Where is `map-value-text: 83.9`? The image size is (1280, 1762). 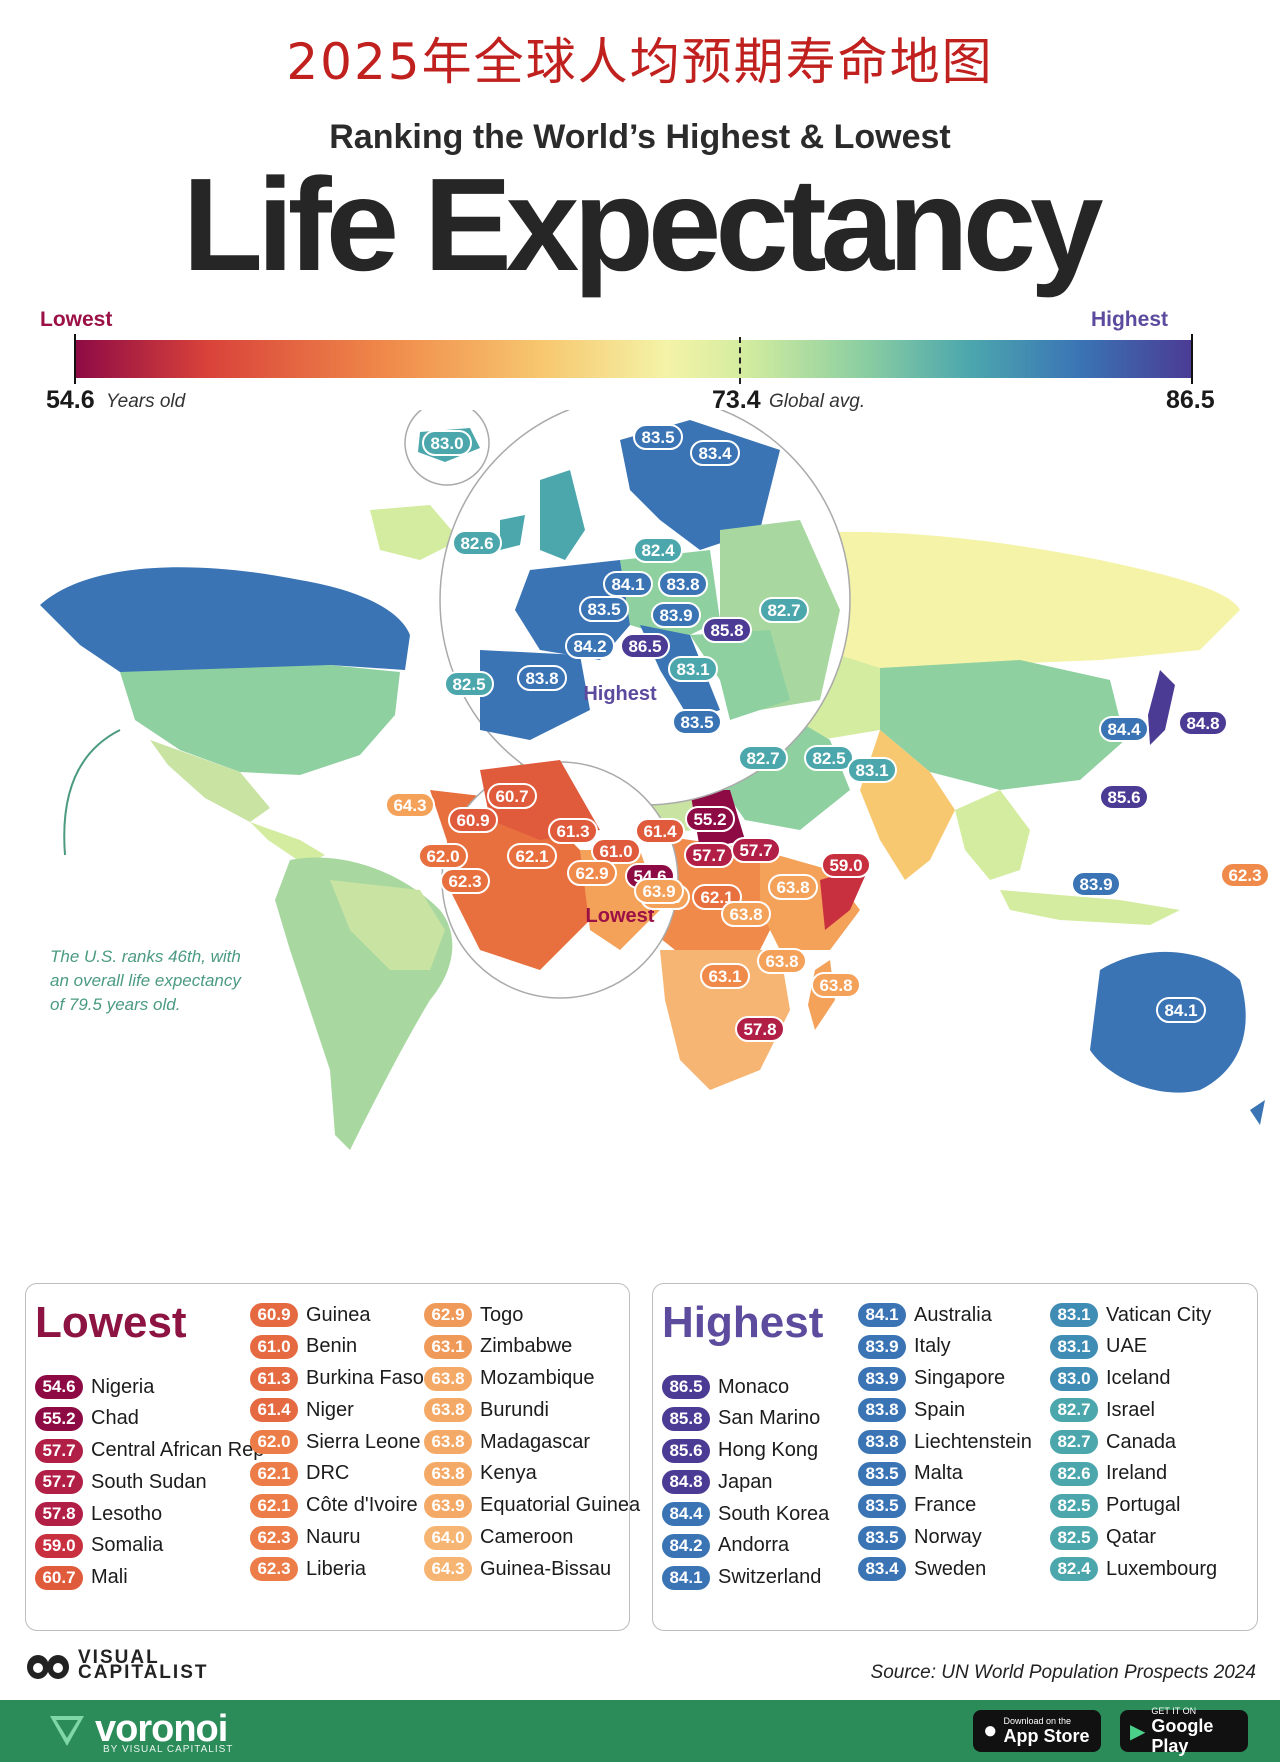 map-value-text: 83.9 is located at coordinates (1095, 884).